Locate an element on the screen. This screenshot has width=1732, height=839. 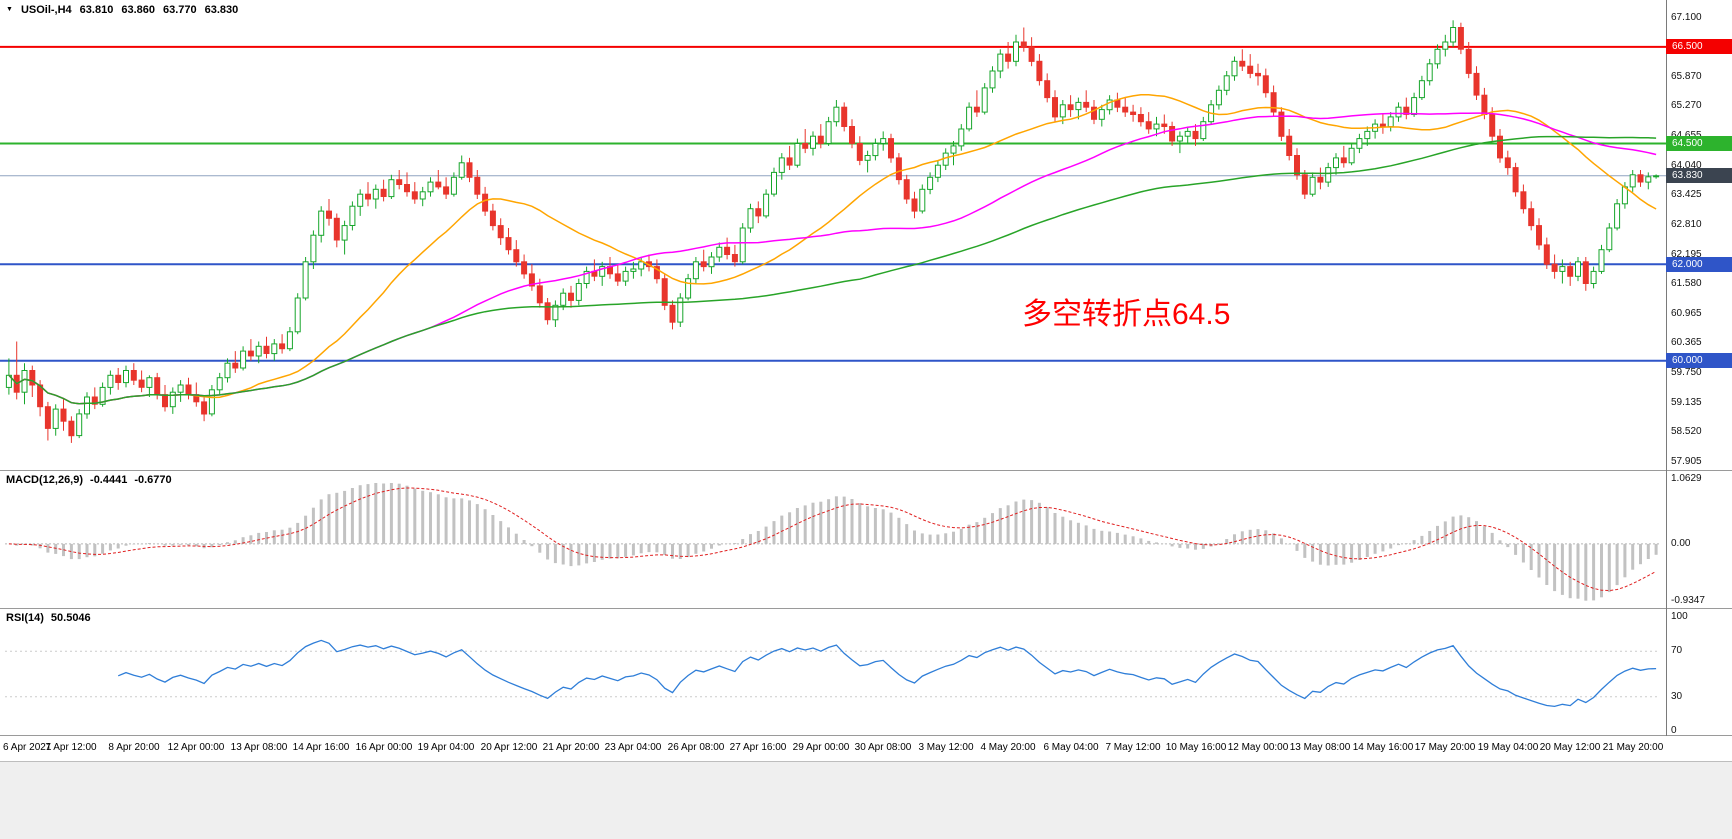
time-label: 6 May 04:00 is located at coordinates (1071, 747).